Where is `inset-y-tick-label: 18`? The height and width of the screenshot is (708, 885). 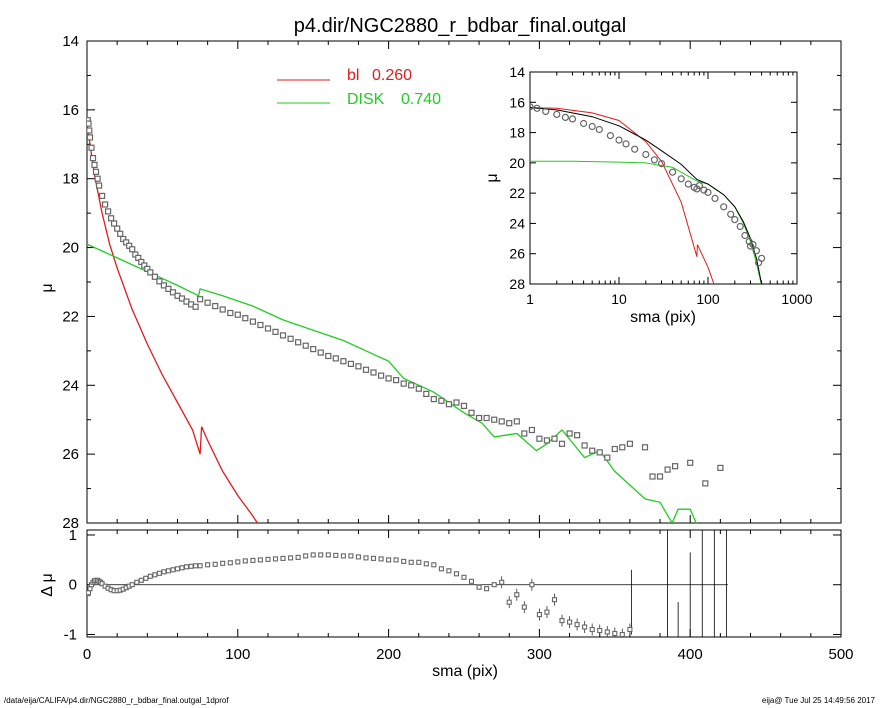
inset-y-tick-label: 18 is located at coordinates (517, 133).